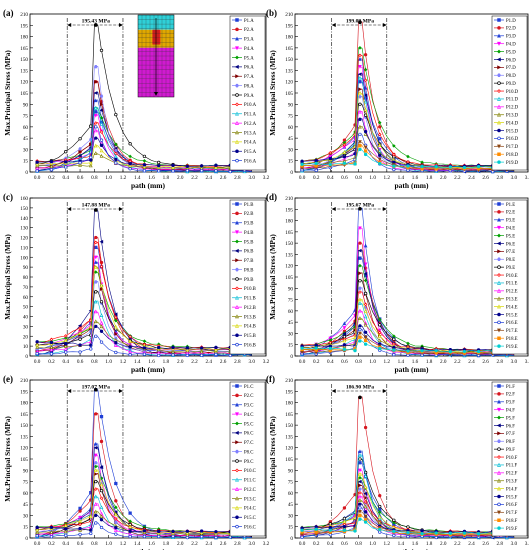 This screenshot has height=550, width=529. Describe the element at coordinates (144, 502) in the screenshot. I see `series-line` at that location.